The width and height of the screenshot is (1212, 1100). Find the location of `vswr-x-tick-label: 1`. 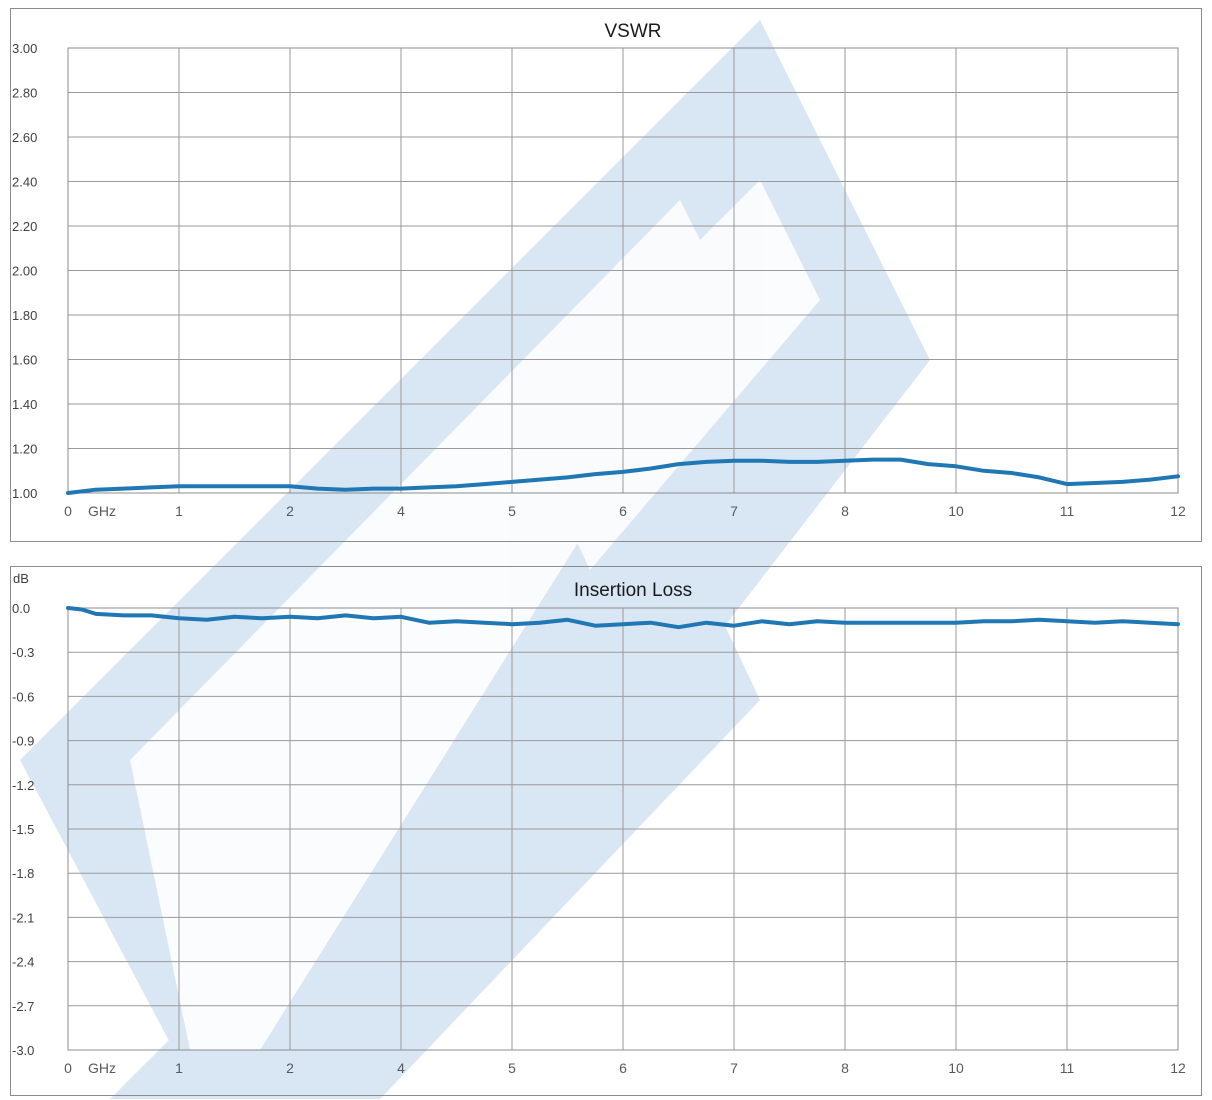

vswr-x-tick-label: 1 is located at coordinates (179, 511).